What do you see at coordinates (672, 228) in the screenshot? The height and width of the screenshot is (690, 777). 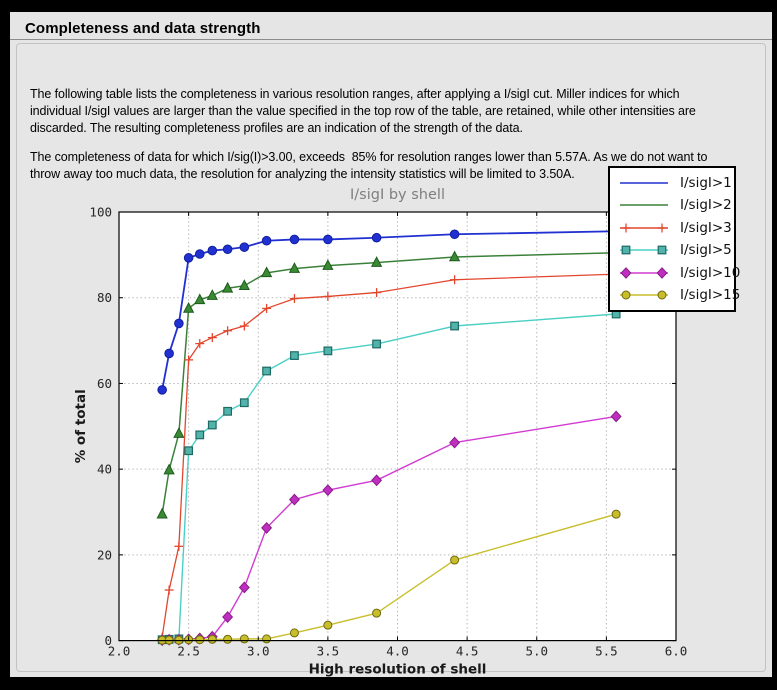 I see `legend-item-isigi-3: I/sigI>3` at bounding box center [672, 228].